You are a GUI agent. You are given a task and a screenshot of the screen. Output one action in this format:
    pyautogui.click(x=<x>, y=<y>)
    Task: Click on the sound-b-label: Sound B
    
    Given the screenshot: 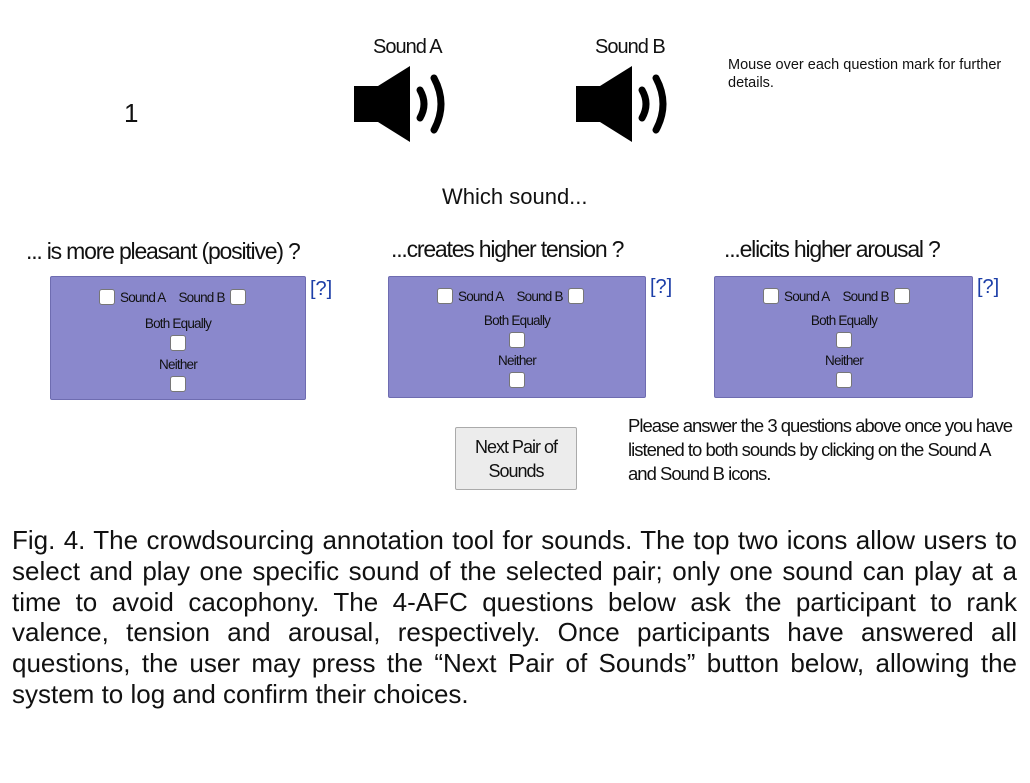 What is the action you would take?
    pyautogui.click(x=630, y=47)
    